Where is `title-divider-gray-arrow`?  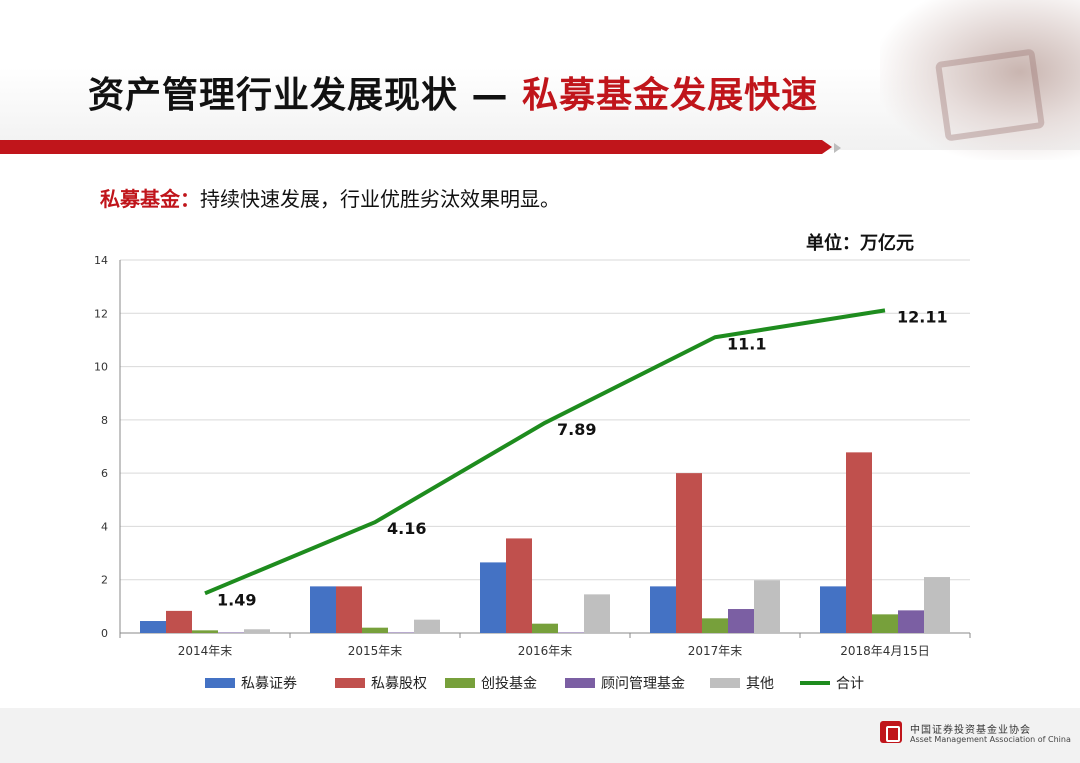 title-divider-gray-arrow is located at coordinates (837, 148).